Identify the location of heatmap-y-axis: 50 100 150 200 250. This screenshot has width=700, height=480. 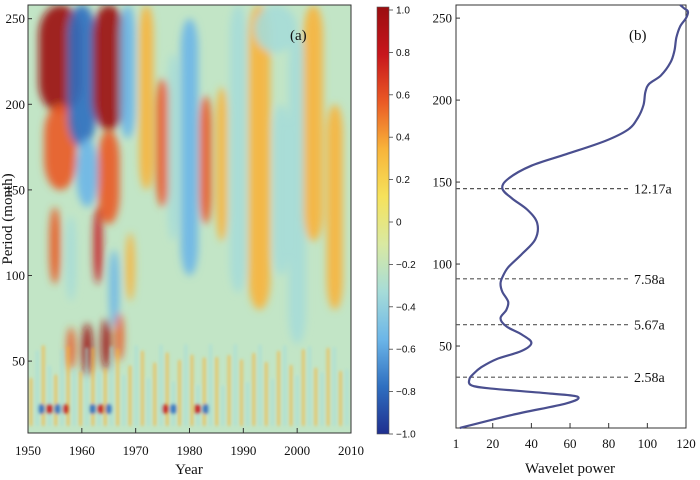
(19, 190).